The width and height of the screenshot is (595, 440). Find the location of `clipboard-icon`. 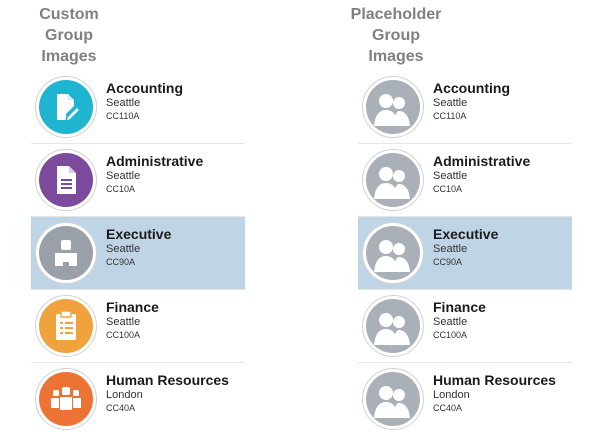

clipboard-icon is located at coordinates (66, 326).